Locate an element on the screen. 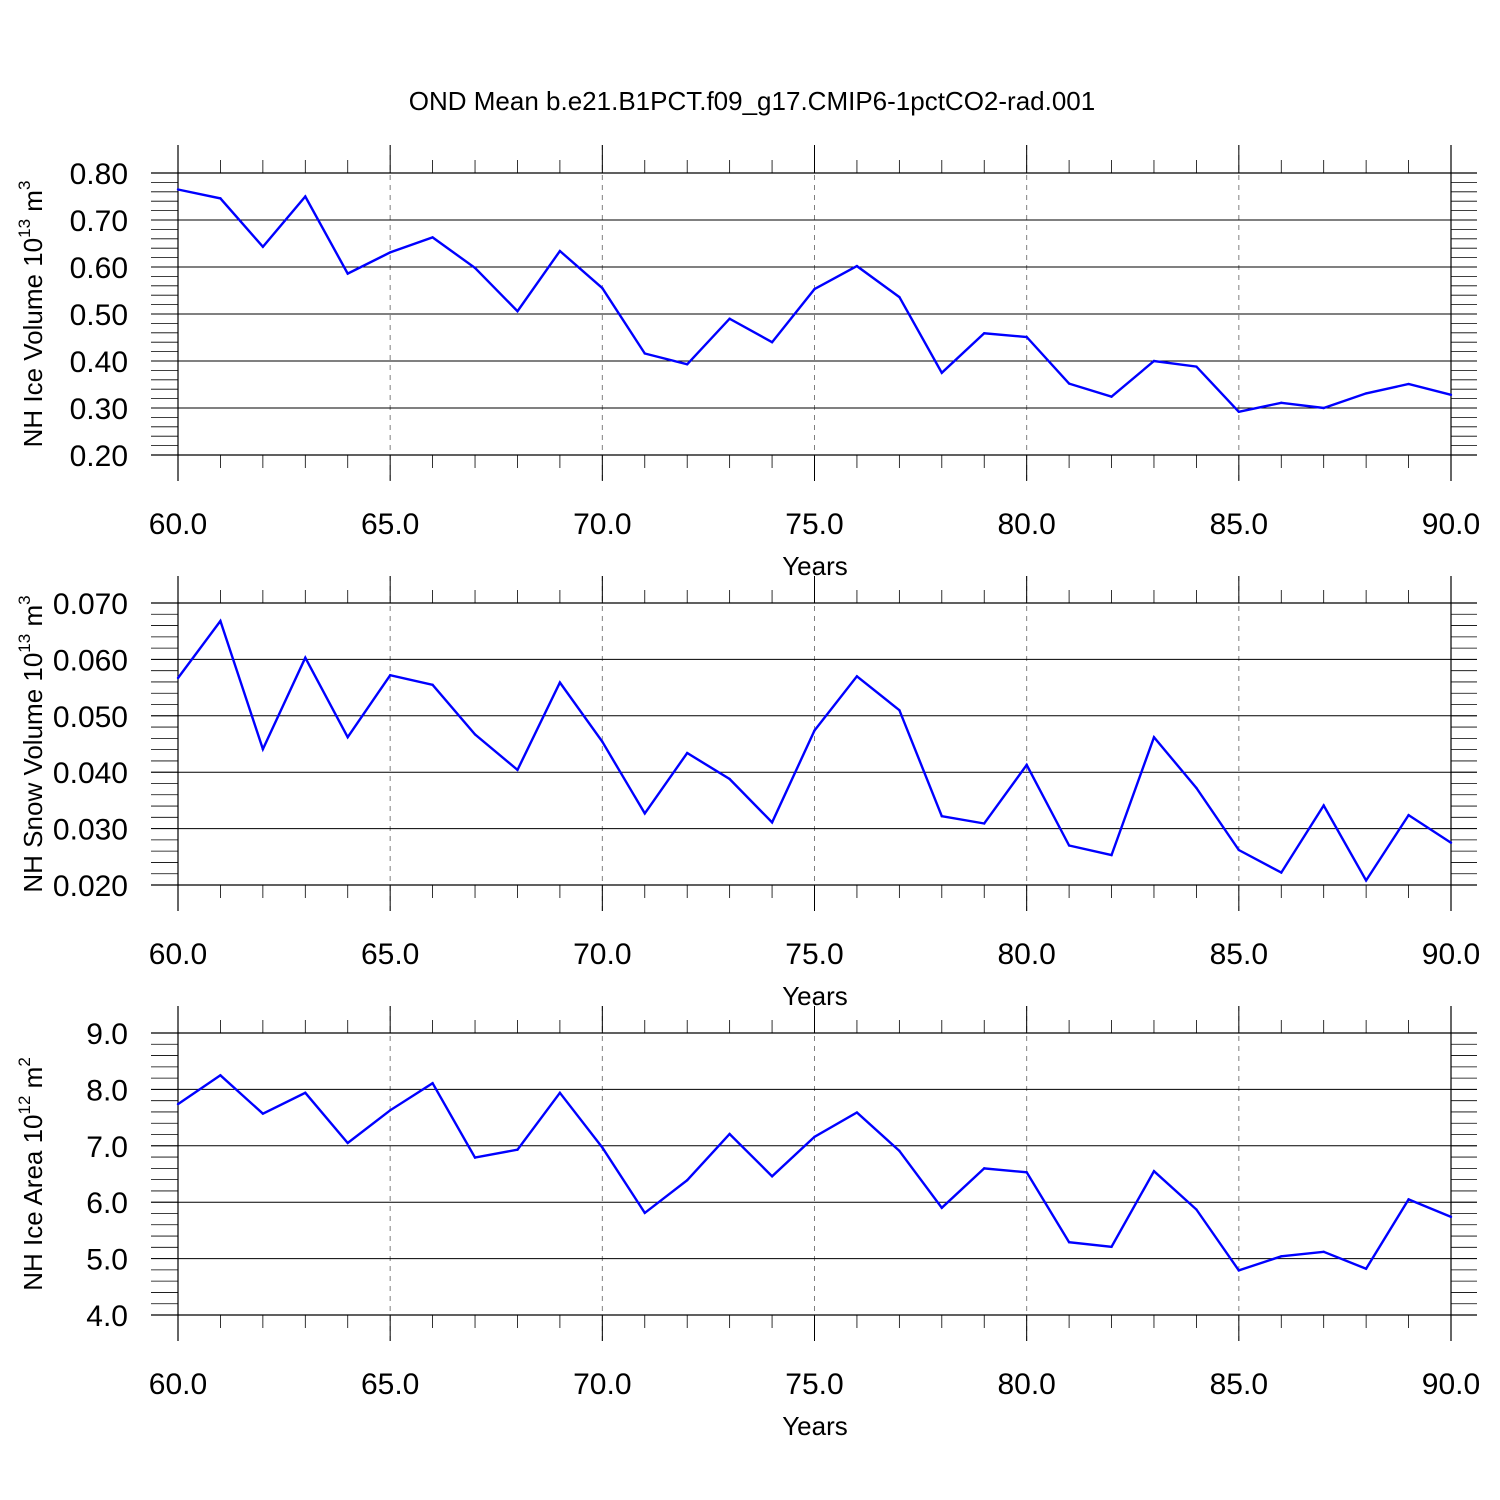 The image size is (1500, 1500). y-tick-label: 0.80 is located at coordinates (99, 174).